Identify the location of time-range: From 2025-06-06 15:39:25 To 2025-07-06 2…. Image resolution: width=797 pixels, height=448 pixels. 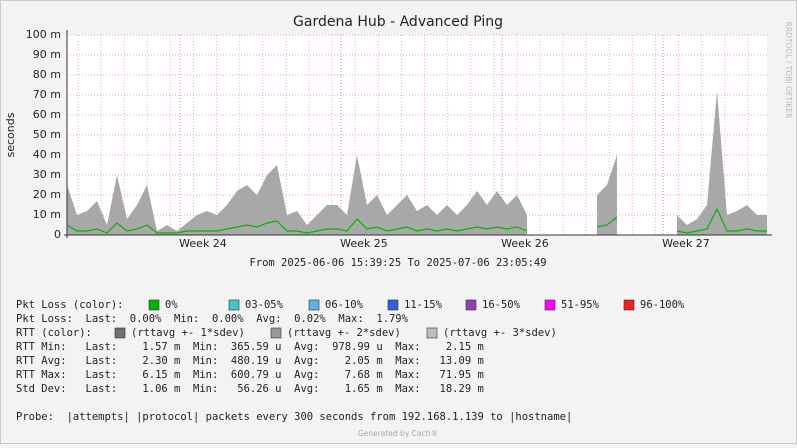
(397, 263).